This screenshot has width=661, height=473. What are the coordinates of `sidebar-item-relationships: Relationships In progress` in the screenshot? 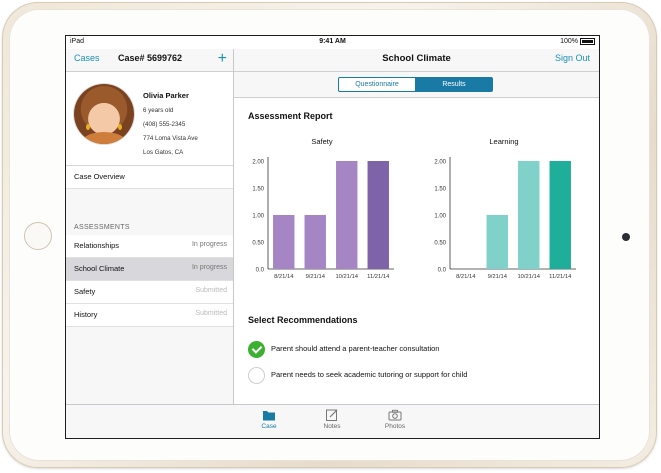 It's located at (149, 246).